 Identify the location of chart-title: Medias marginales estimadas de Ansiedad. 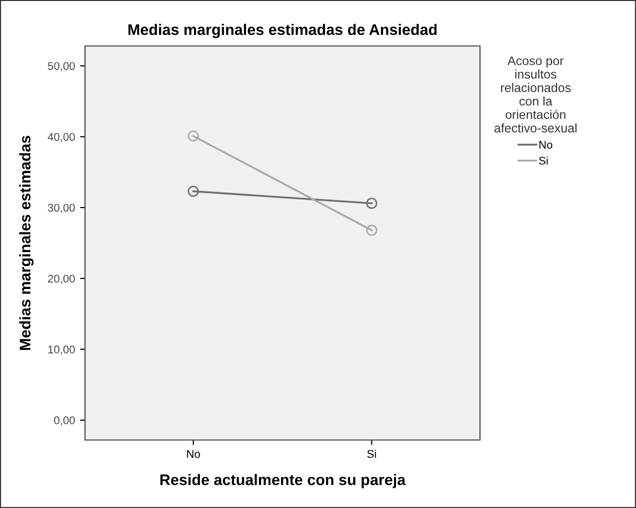
(282, 31).